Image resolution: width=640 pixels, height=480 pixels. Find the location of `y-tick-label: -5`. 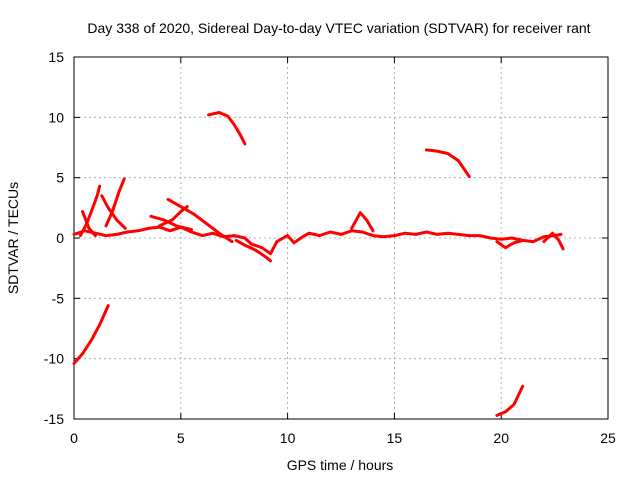

y-tick-label: -5 is located at coordinates (58, 298).